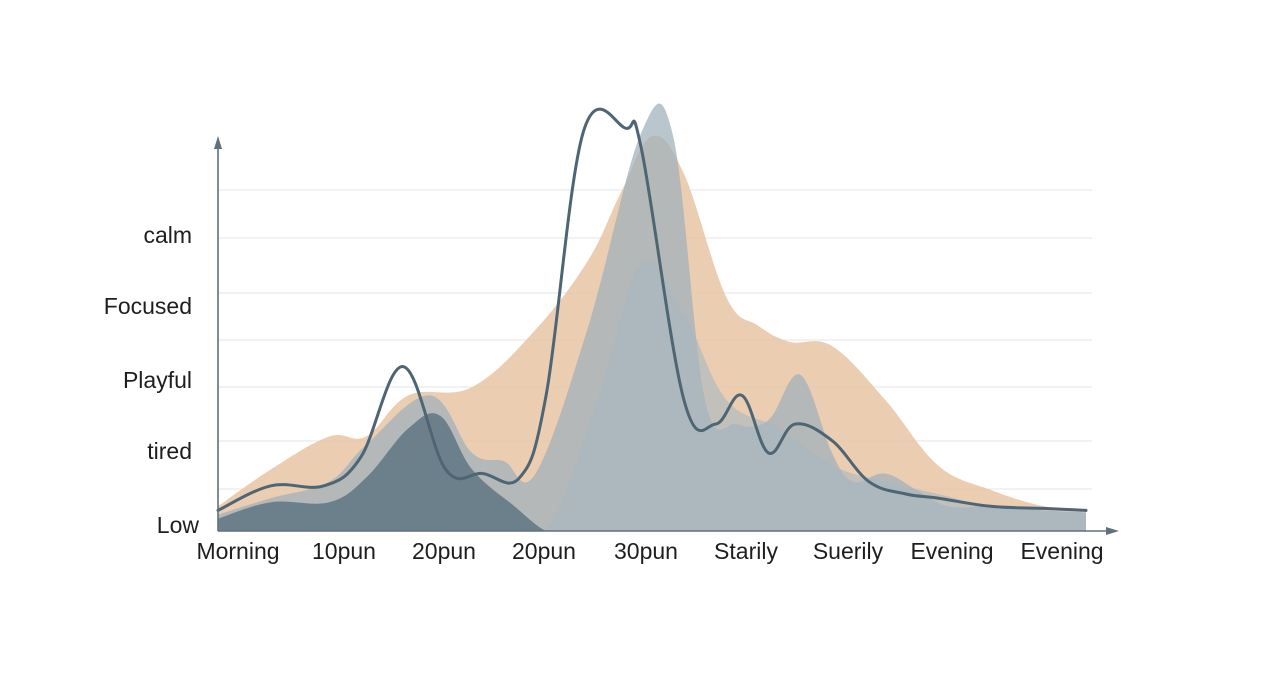 The width and height of the screenshot is (1280, 698). What do you see at coordinates (218, 142) in the screenshot?
I see `y-axis-arrowhead` at bounding box center [218, 142].